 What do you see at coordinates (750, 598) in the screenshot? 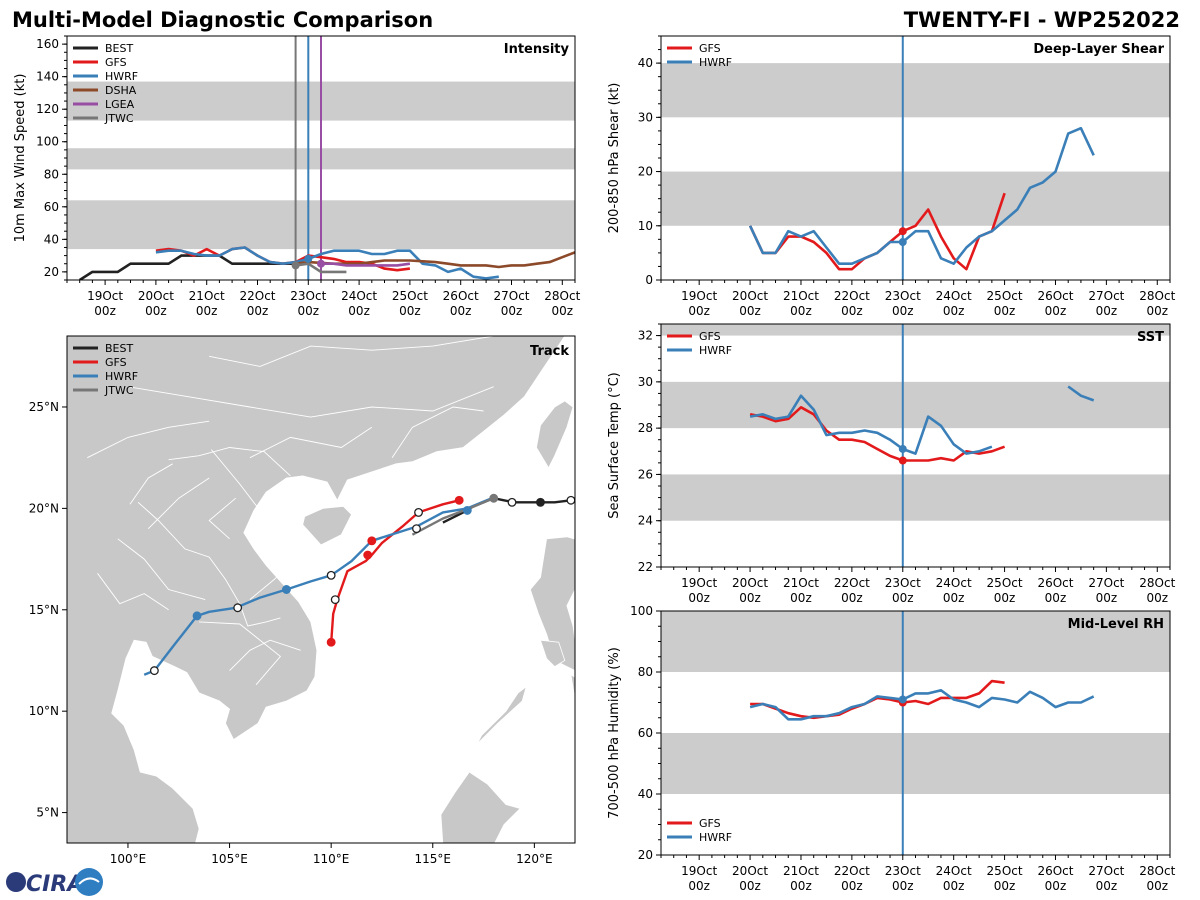
I see `sst-xtick-hour-20Oct: 00z` at bounding box center [750, 598].